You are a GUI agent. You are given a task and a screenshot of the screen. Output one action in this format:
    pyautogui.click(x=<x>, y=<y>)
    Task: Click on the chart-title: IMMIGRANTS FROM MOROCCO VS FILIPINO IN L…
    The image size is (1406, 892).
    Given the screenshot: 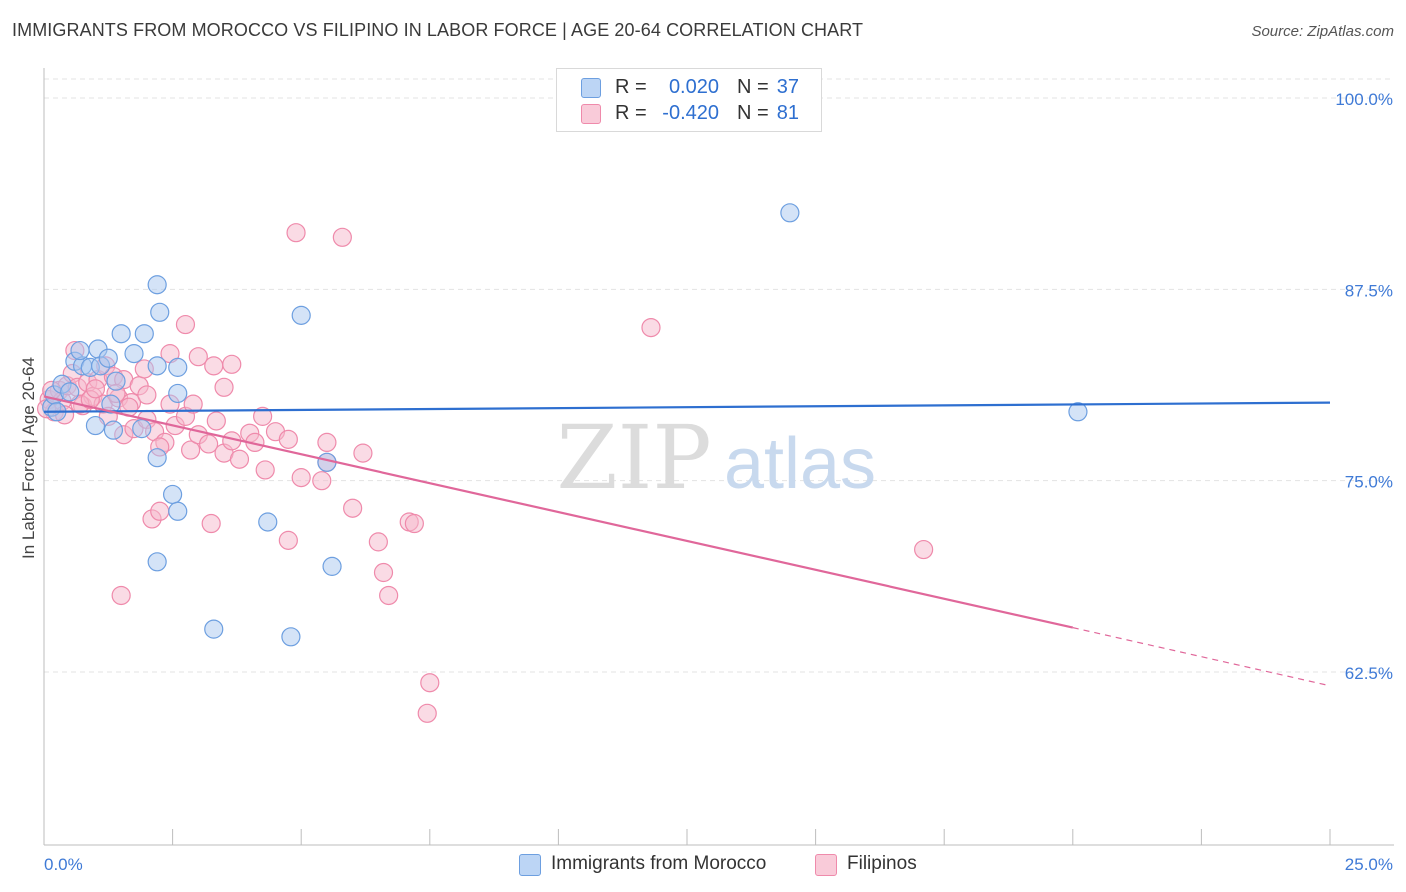 What is the action you would take?
    pyautogui.click(x=438, y=30)
    